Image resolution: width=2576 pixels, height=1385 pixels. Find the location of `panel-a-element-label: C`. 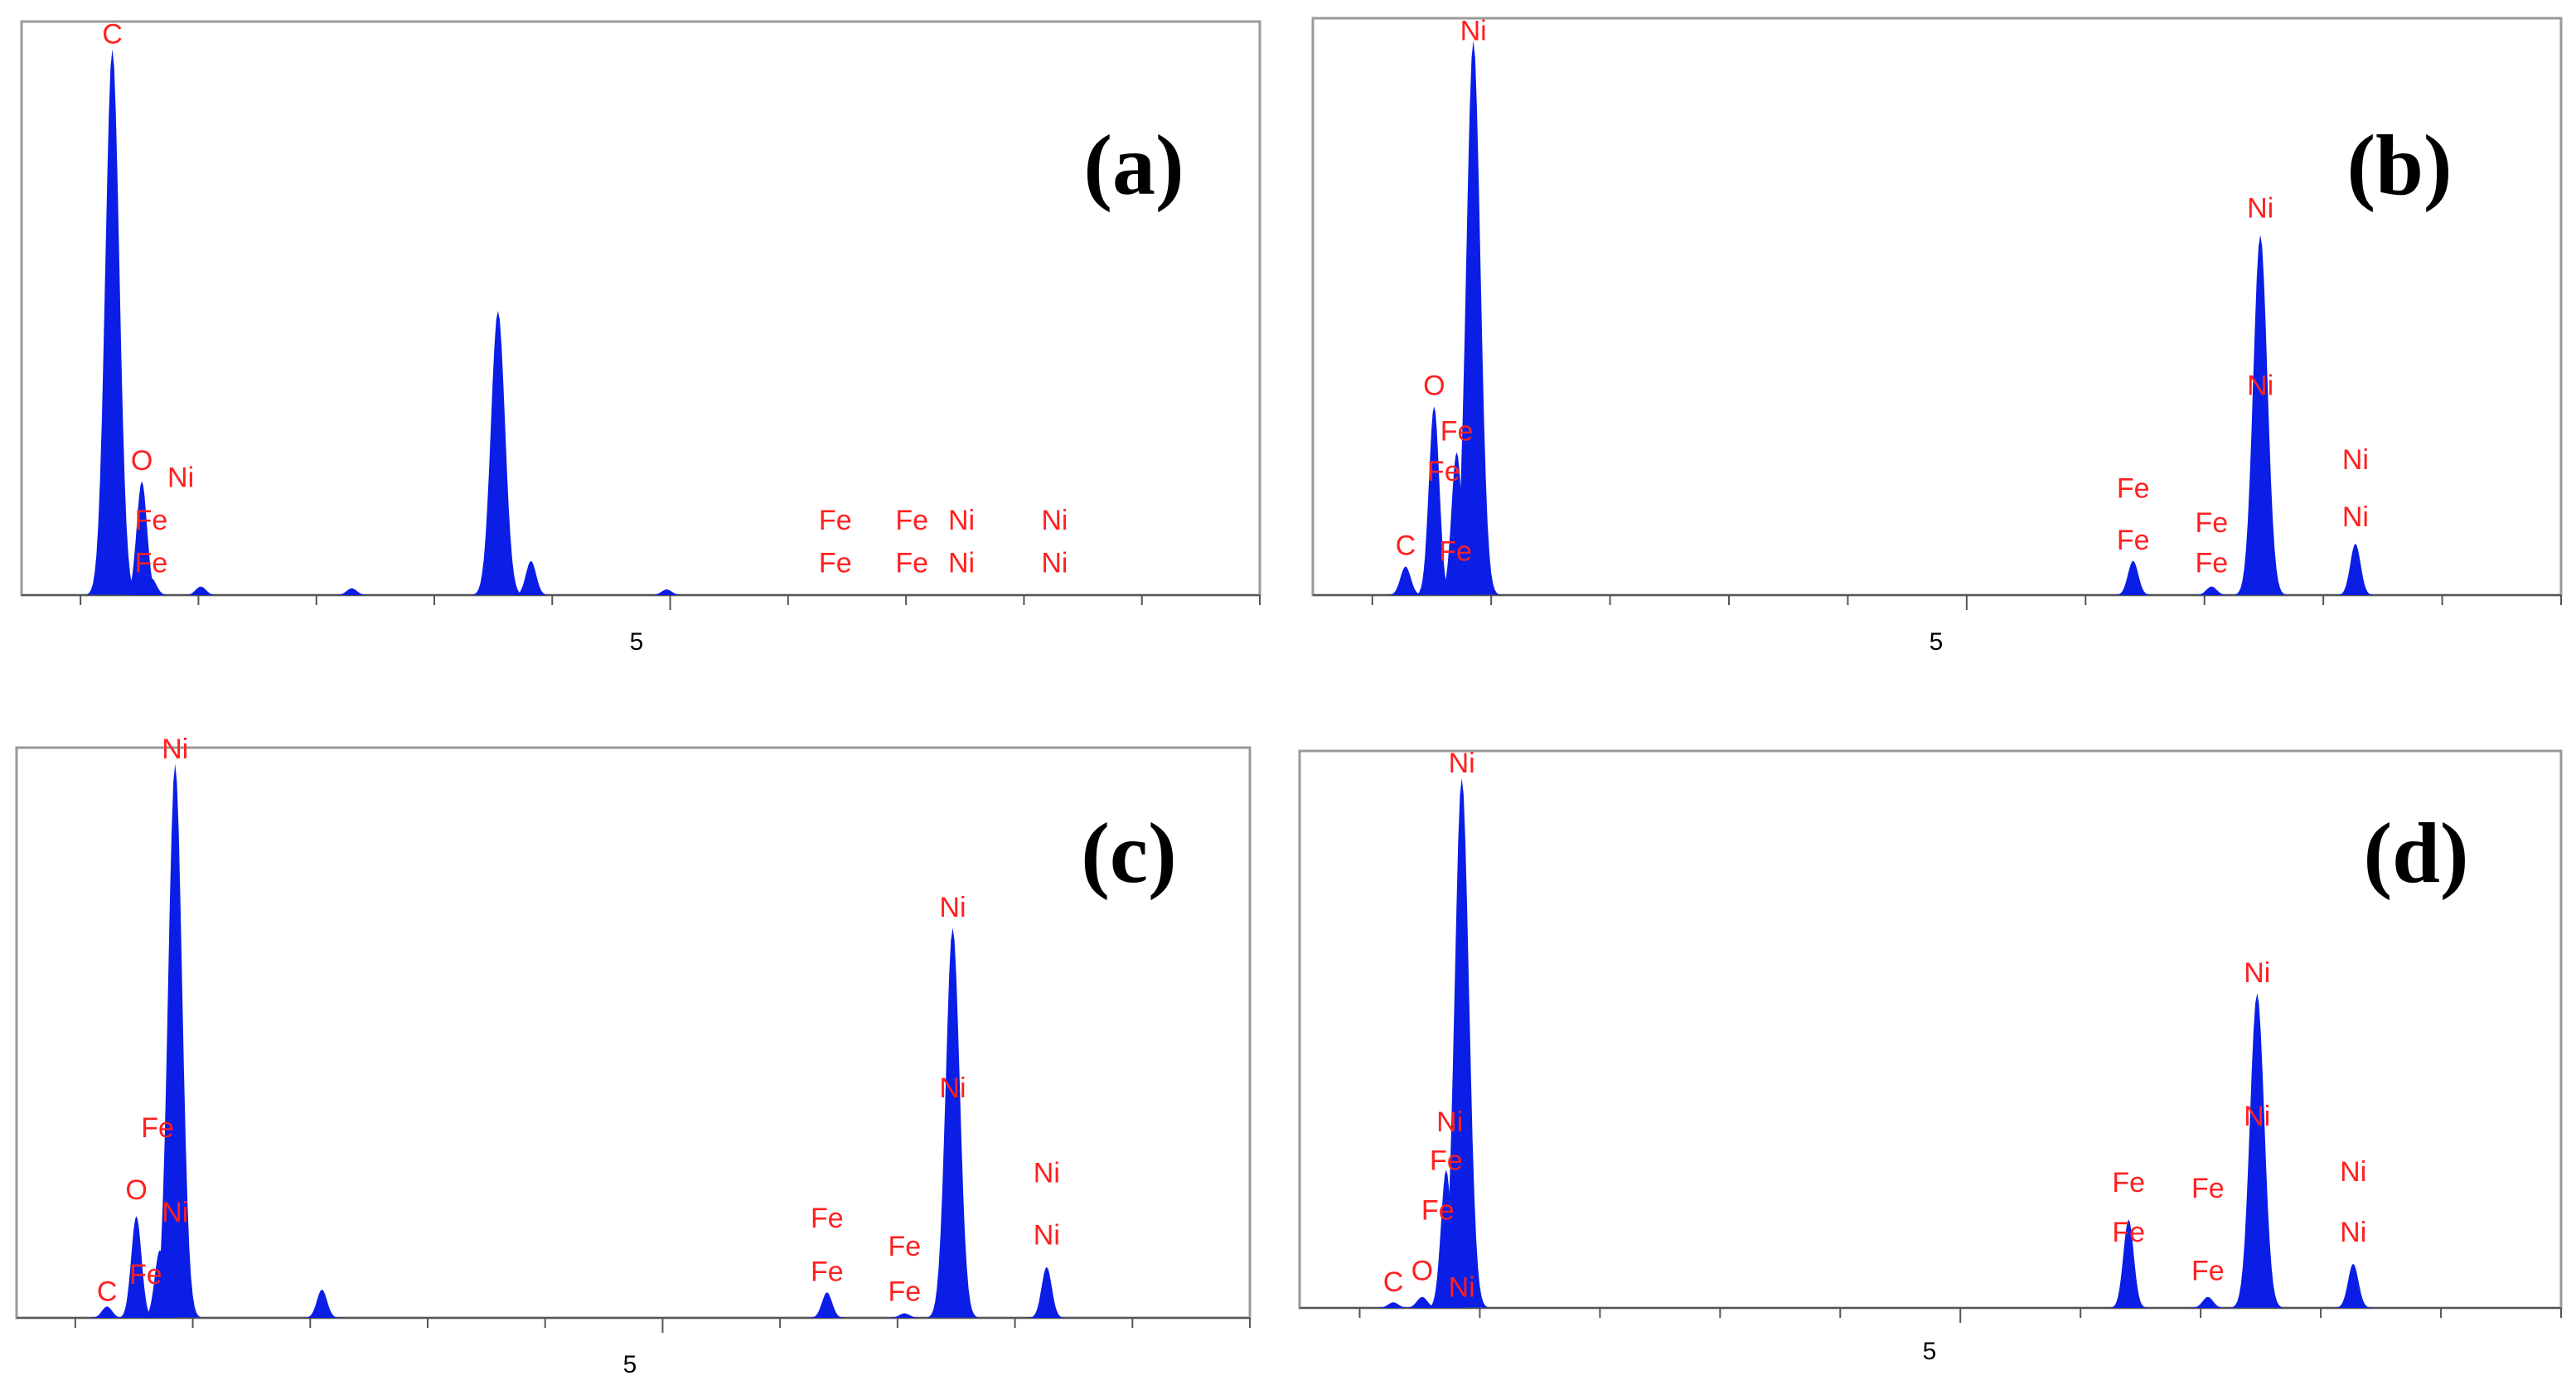

panel-a-element-label: C is located at coordinates (112, 35).